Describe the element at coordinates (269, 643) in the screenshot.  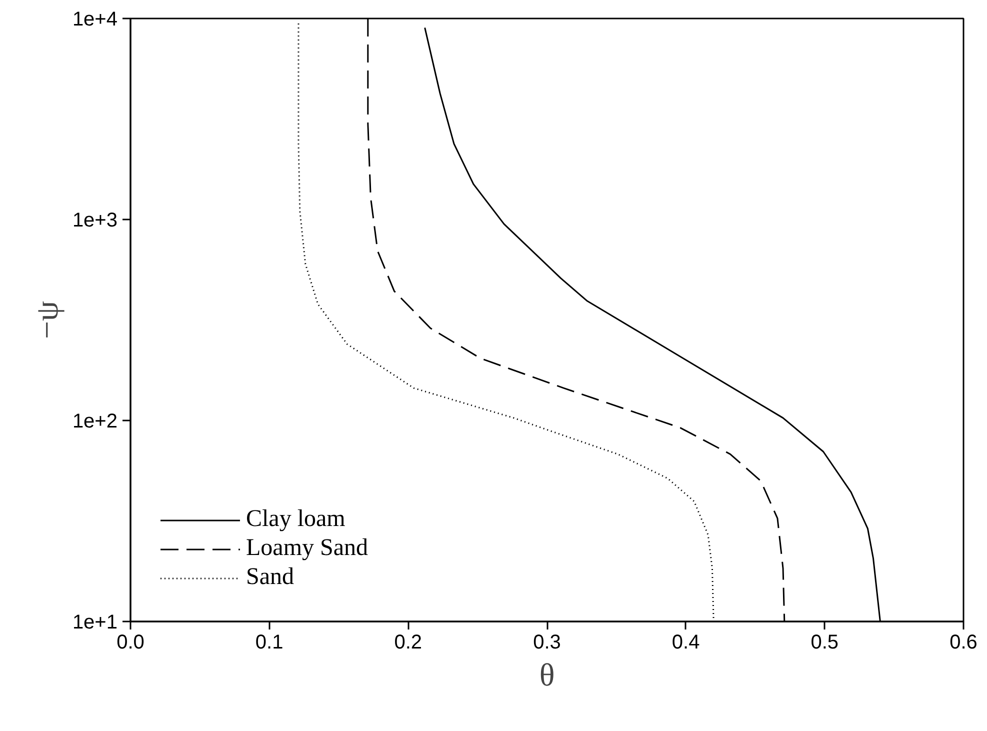
I see `x-tick-label: 0.1` at that location.